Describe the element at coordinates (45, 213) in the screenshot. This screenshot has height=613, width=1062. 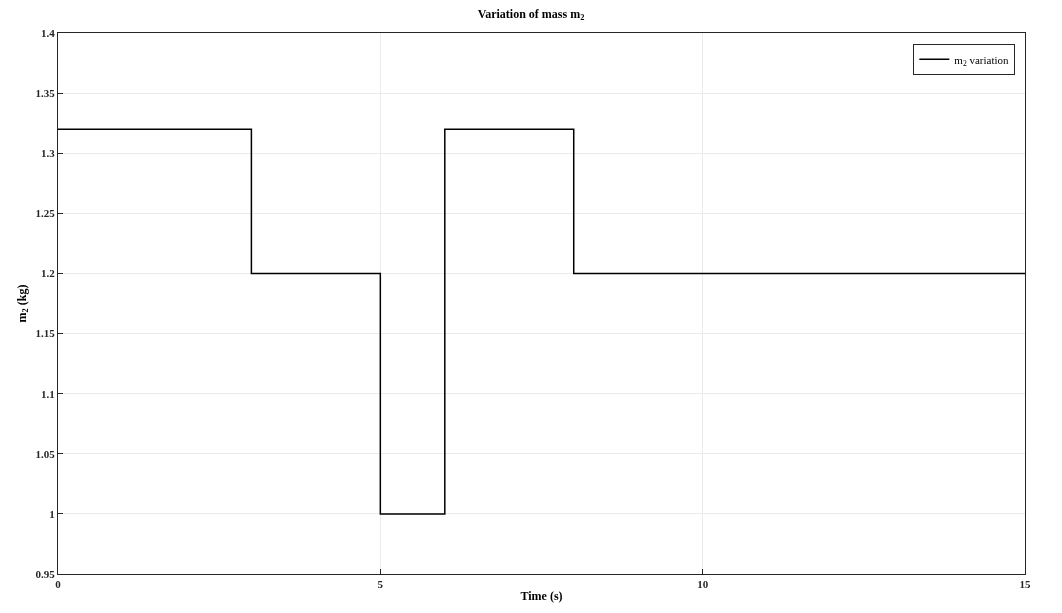
I see `y-tick-label: 1.25` at that location.